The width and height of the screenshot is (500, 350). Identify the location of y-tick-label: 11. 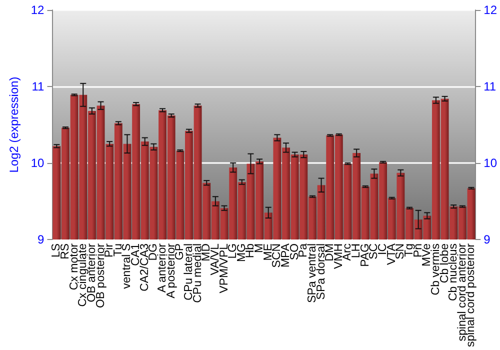
(38, 86).